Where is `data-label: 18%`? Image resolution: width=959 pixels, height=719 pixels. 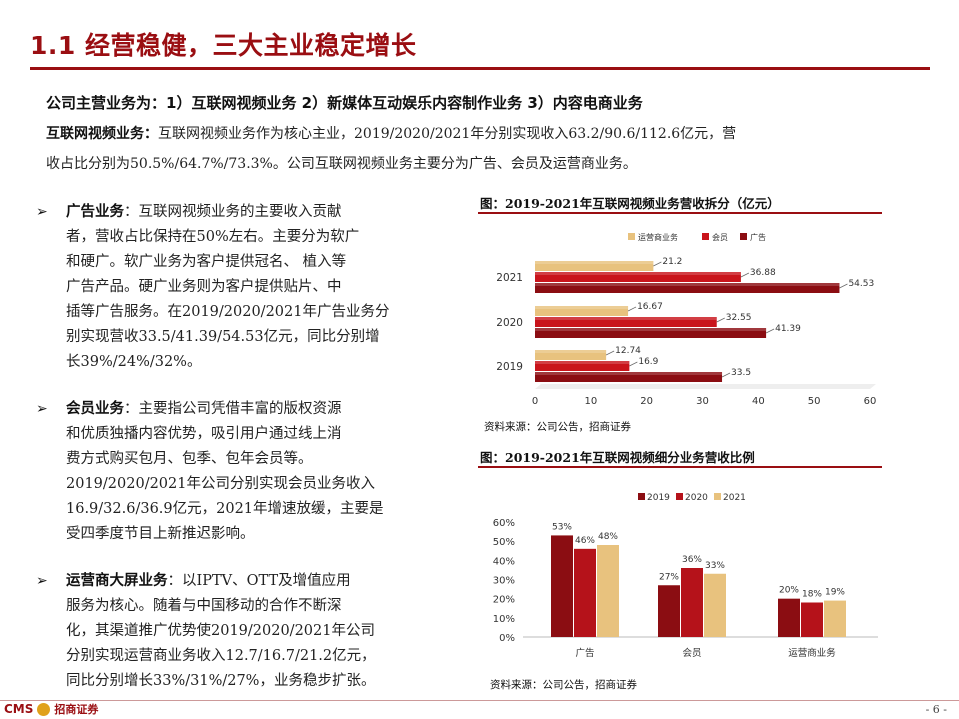 data-label: 18% is located at coordinates (812, 595).